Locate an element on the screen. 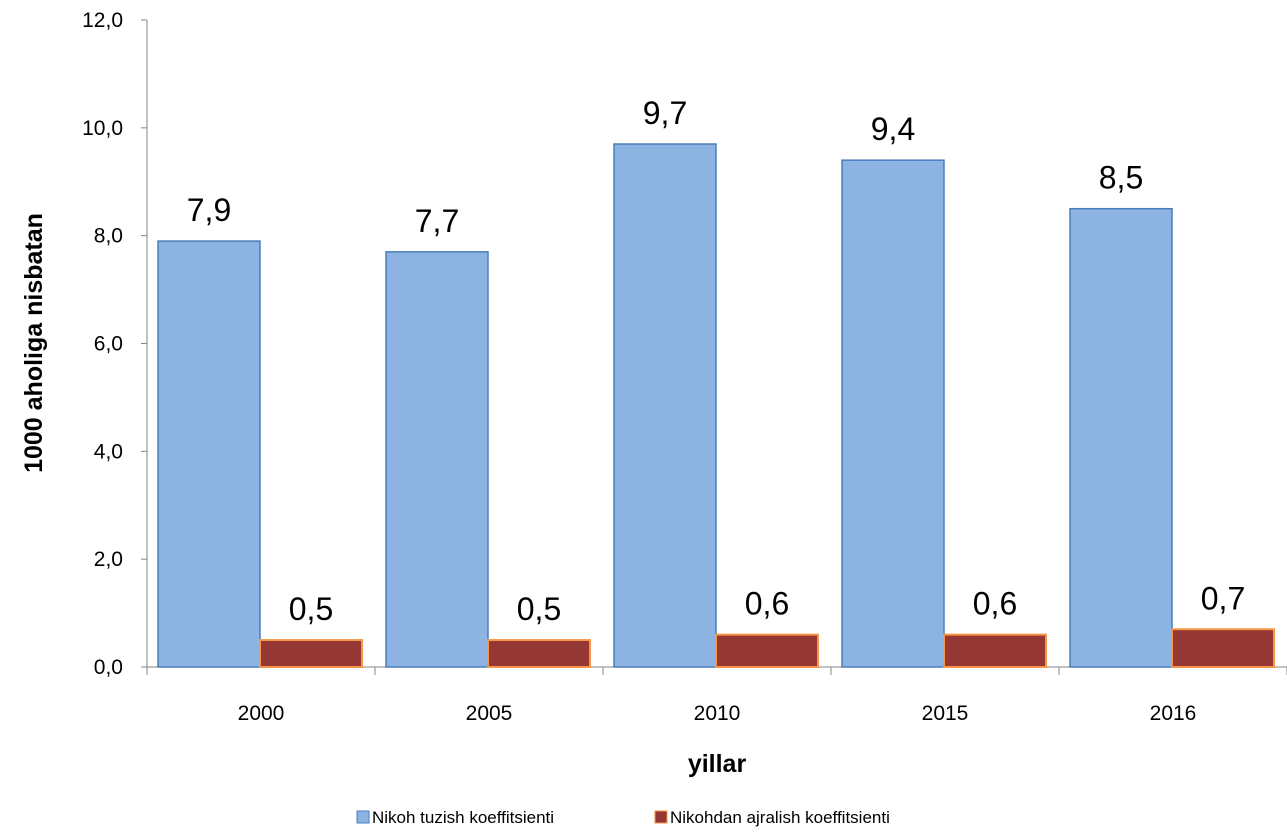 This screenshot has width=1287, height=835. y-tick-label: 4,0 is located at coordinates (108, 451).